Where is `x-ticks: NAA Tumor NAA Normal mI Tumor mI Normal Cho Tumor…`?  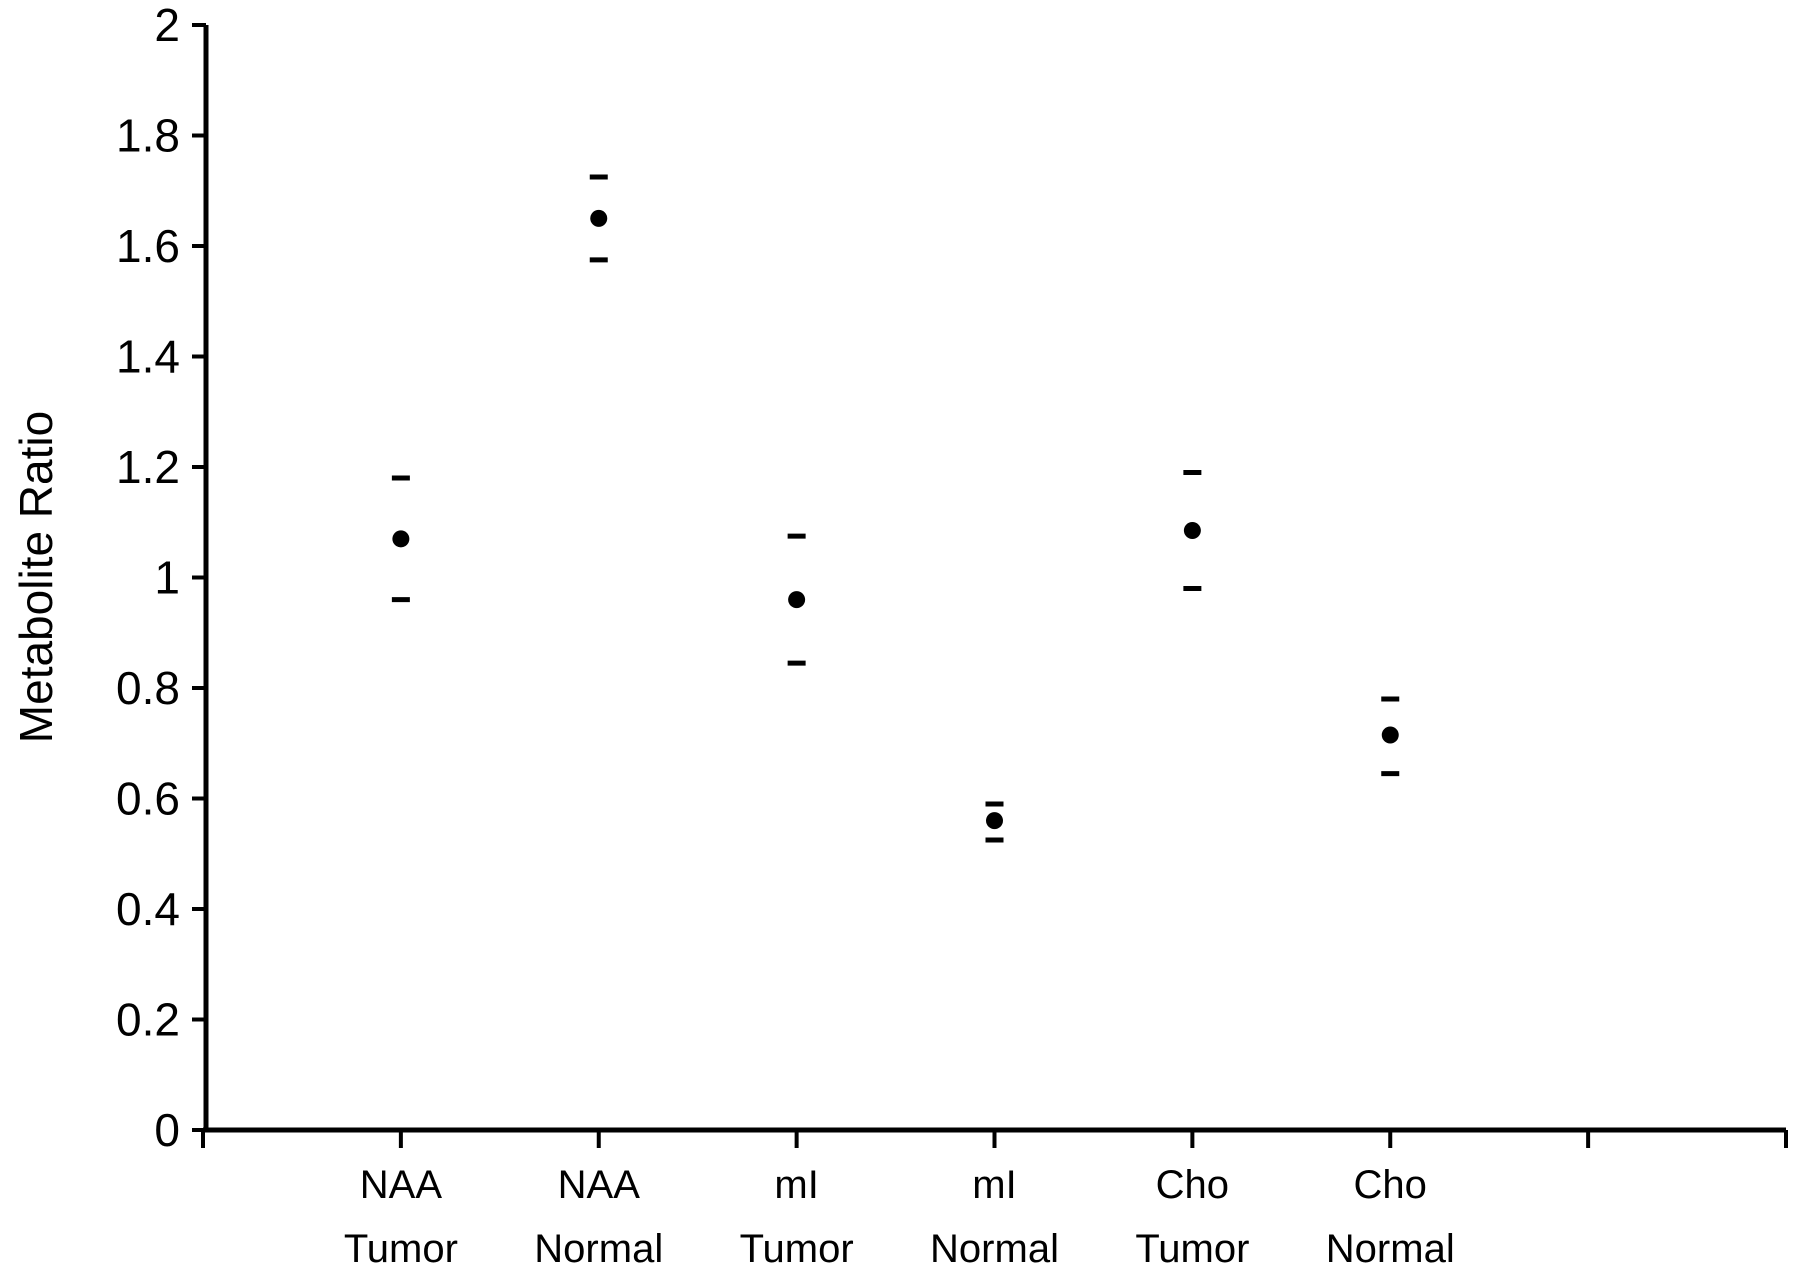
x-ticks: NAA Tumor NAA Normal mI Tumor mI Normal Cho Tumor… is located at coordinates (994, 1200).